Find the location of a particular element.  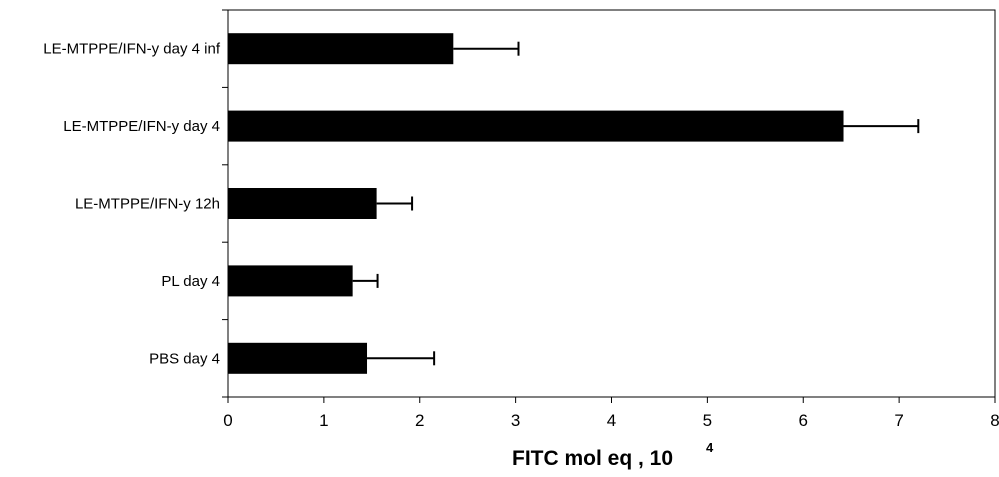

x-tick-label: 7 is located at coordinates (898, 420).